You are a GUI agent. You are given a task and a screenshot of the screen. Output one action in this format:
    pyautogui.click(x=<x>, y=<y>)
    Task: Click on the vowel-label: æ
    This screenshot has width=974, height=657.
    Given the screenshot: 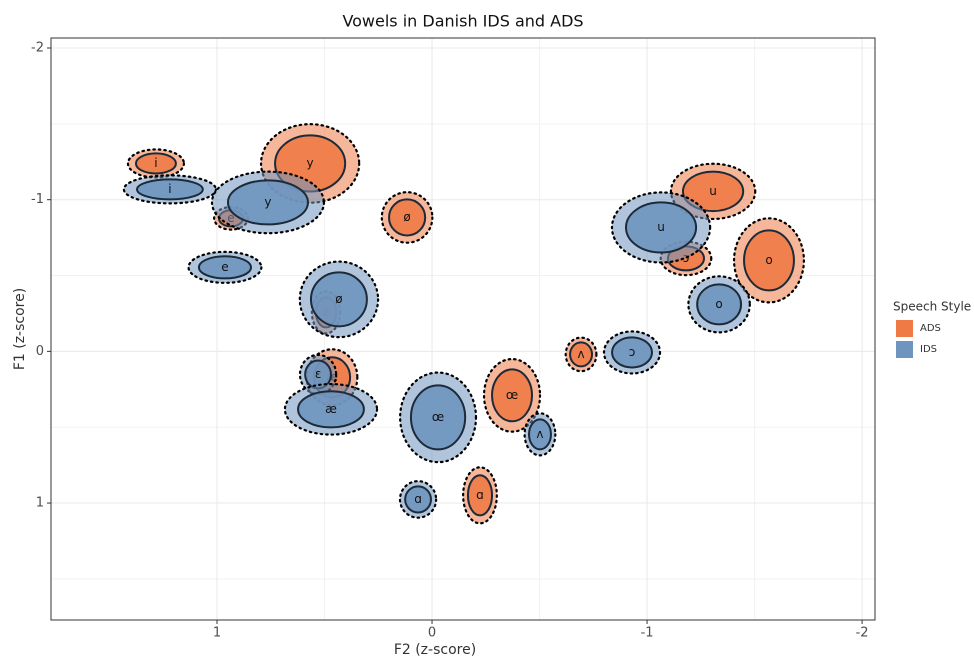 What is the action you would take?
    pyautogui.click(x=331, y=409)
    